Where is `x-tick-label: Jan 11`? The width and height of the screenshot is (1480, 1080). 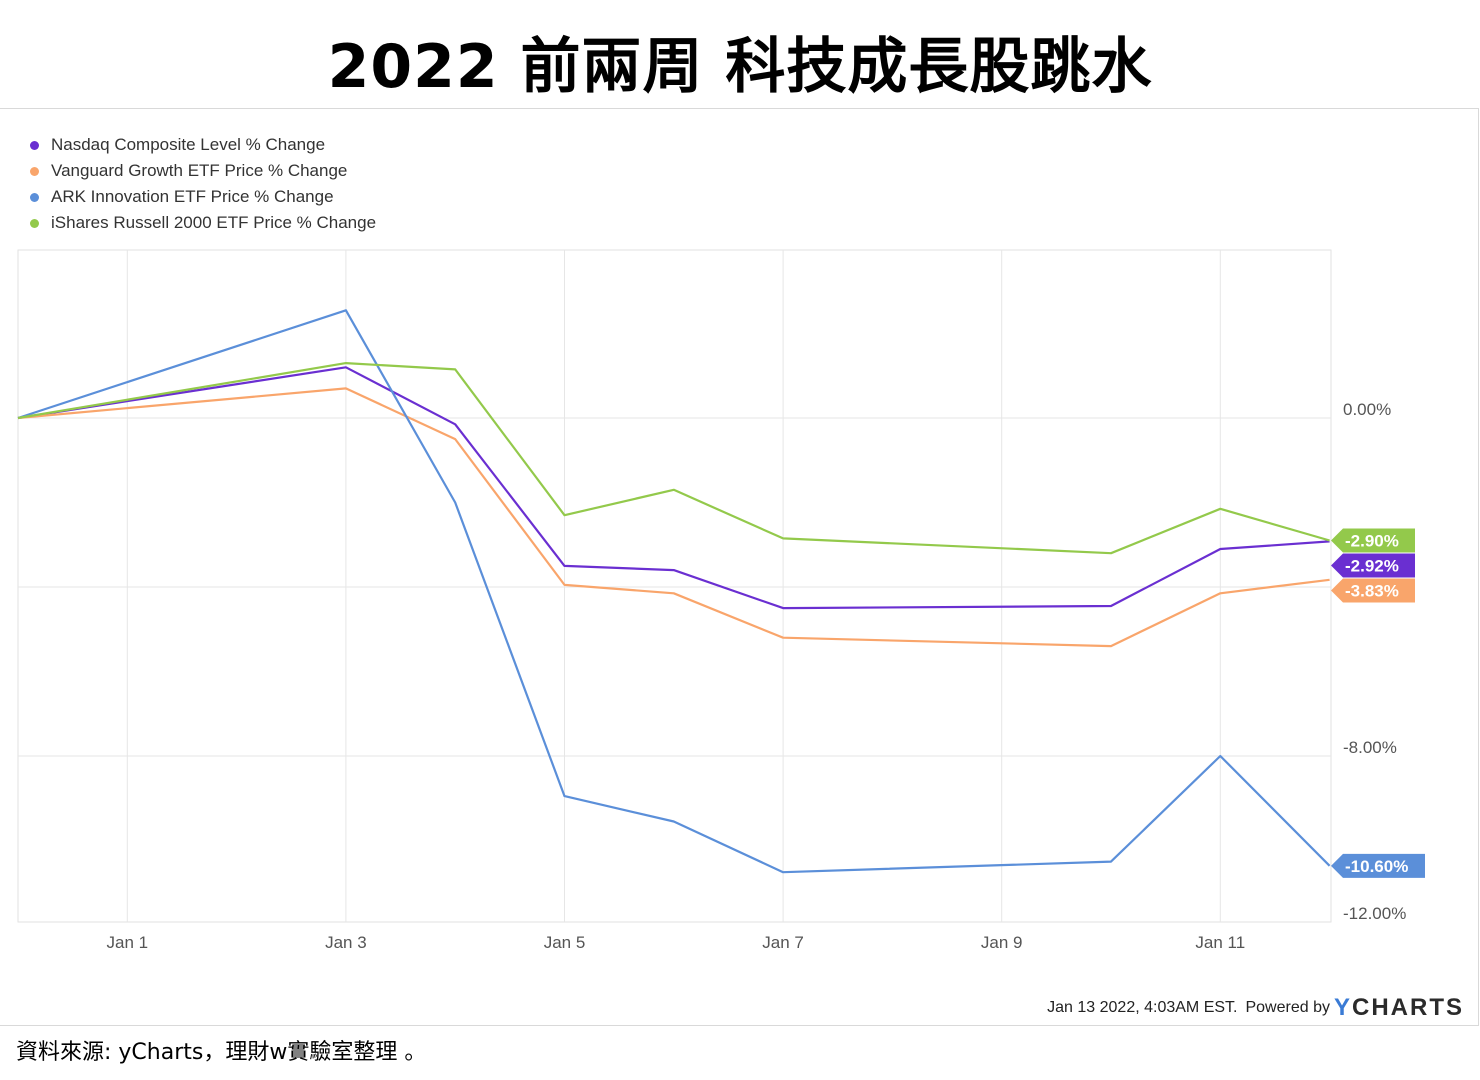 x-tick-label: Jan 11 is located at coordinates (1220, 942).